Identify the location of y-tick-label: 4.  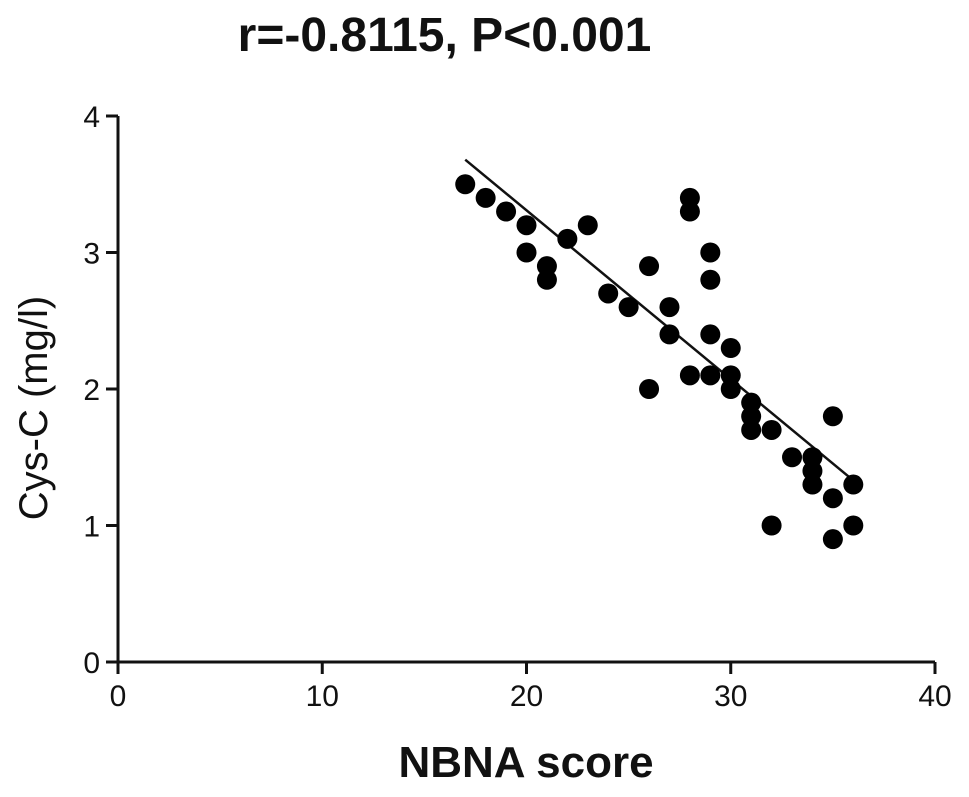
(91, 117).